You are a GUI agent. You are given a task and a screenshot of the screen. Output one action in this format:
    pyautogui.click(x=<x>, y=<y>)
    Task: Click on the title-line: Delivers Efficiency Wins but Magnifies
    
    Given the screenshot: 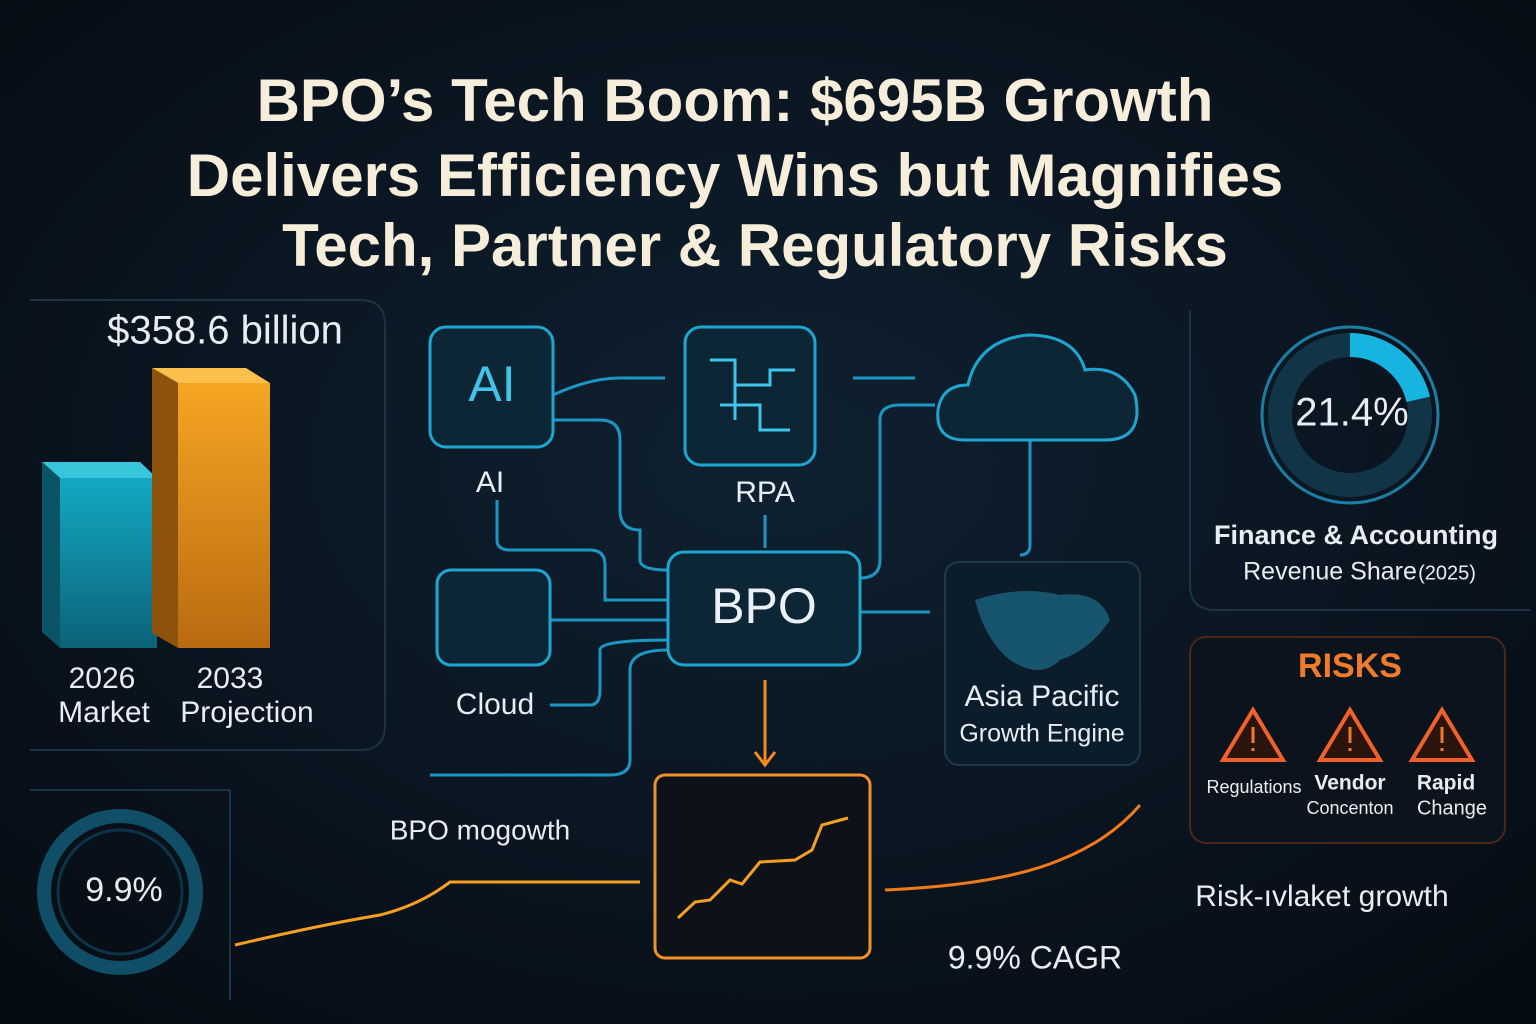 What is the action you would take?
    pyautogui.click(x=735, y=175)
    